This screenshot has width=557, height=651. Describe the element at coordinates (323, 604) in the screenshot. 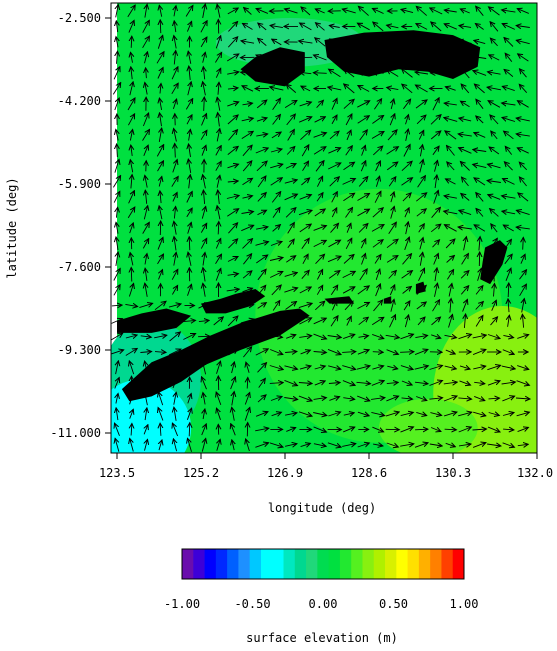

I see `colorbar-tick-label-2: 0.00` at that location.